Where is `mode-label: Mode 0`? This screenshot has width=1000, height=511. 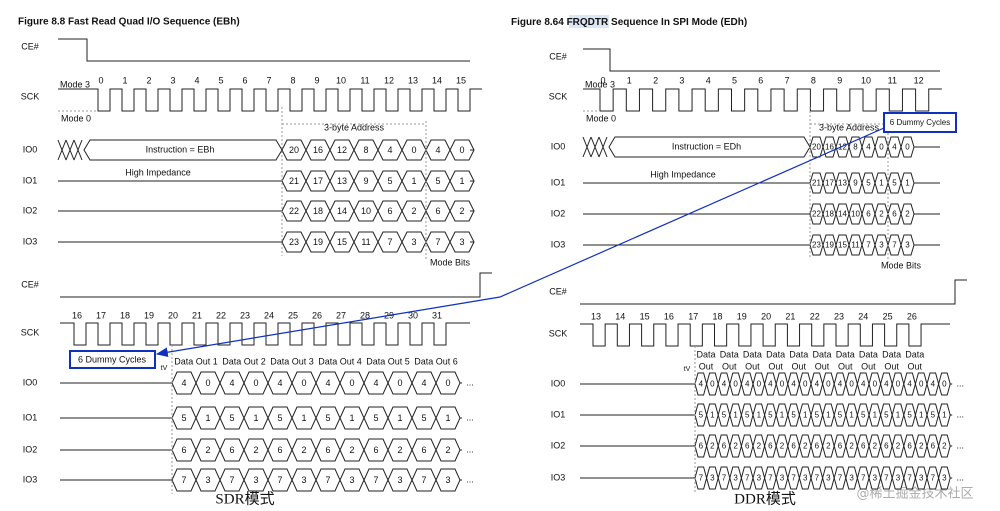 mode-label: Mode 0 is located at coordinates (76, 118).